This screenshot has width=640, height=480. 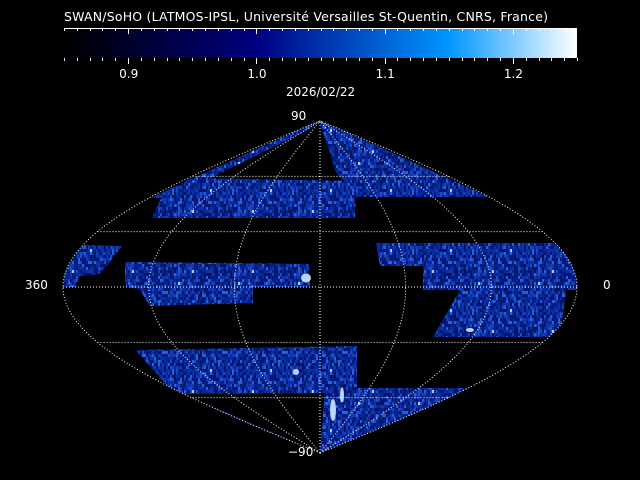 What do you see at coordinates (36, 285) in the screenshot?
I see `left-longitude-label: 360` at bounding box center [36, 285].